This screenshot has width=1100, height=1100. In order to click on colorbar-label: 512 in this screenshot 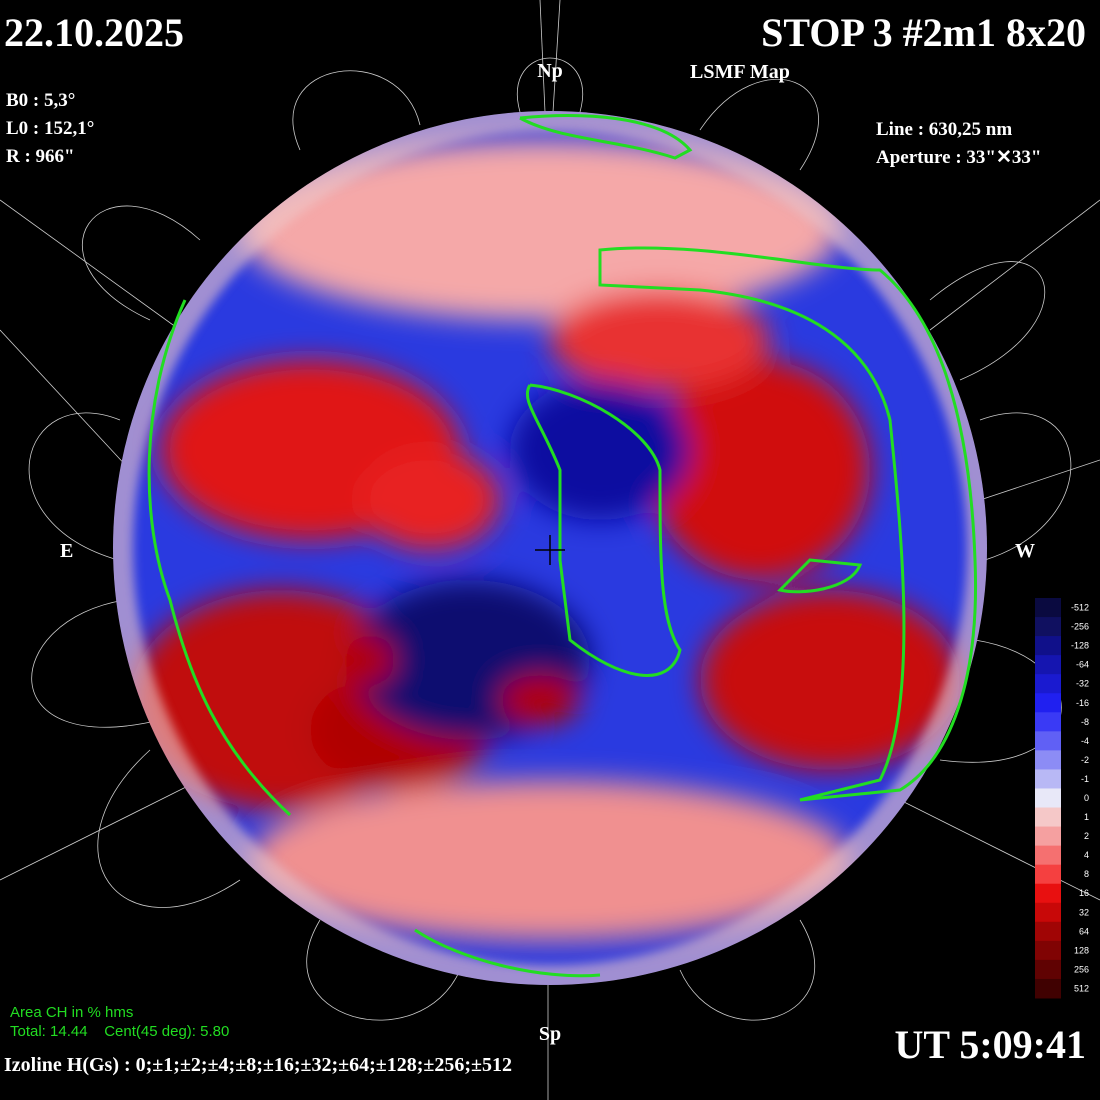, I will do `click(1081, 988)`.